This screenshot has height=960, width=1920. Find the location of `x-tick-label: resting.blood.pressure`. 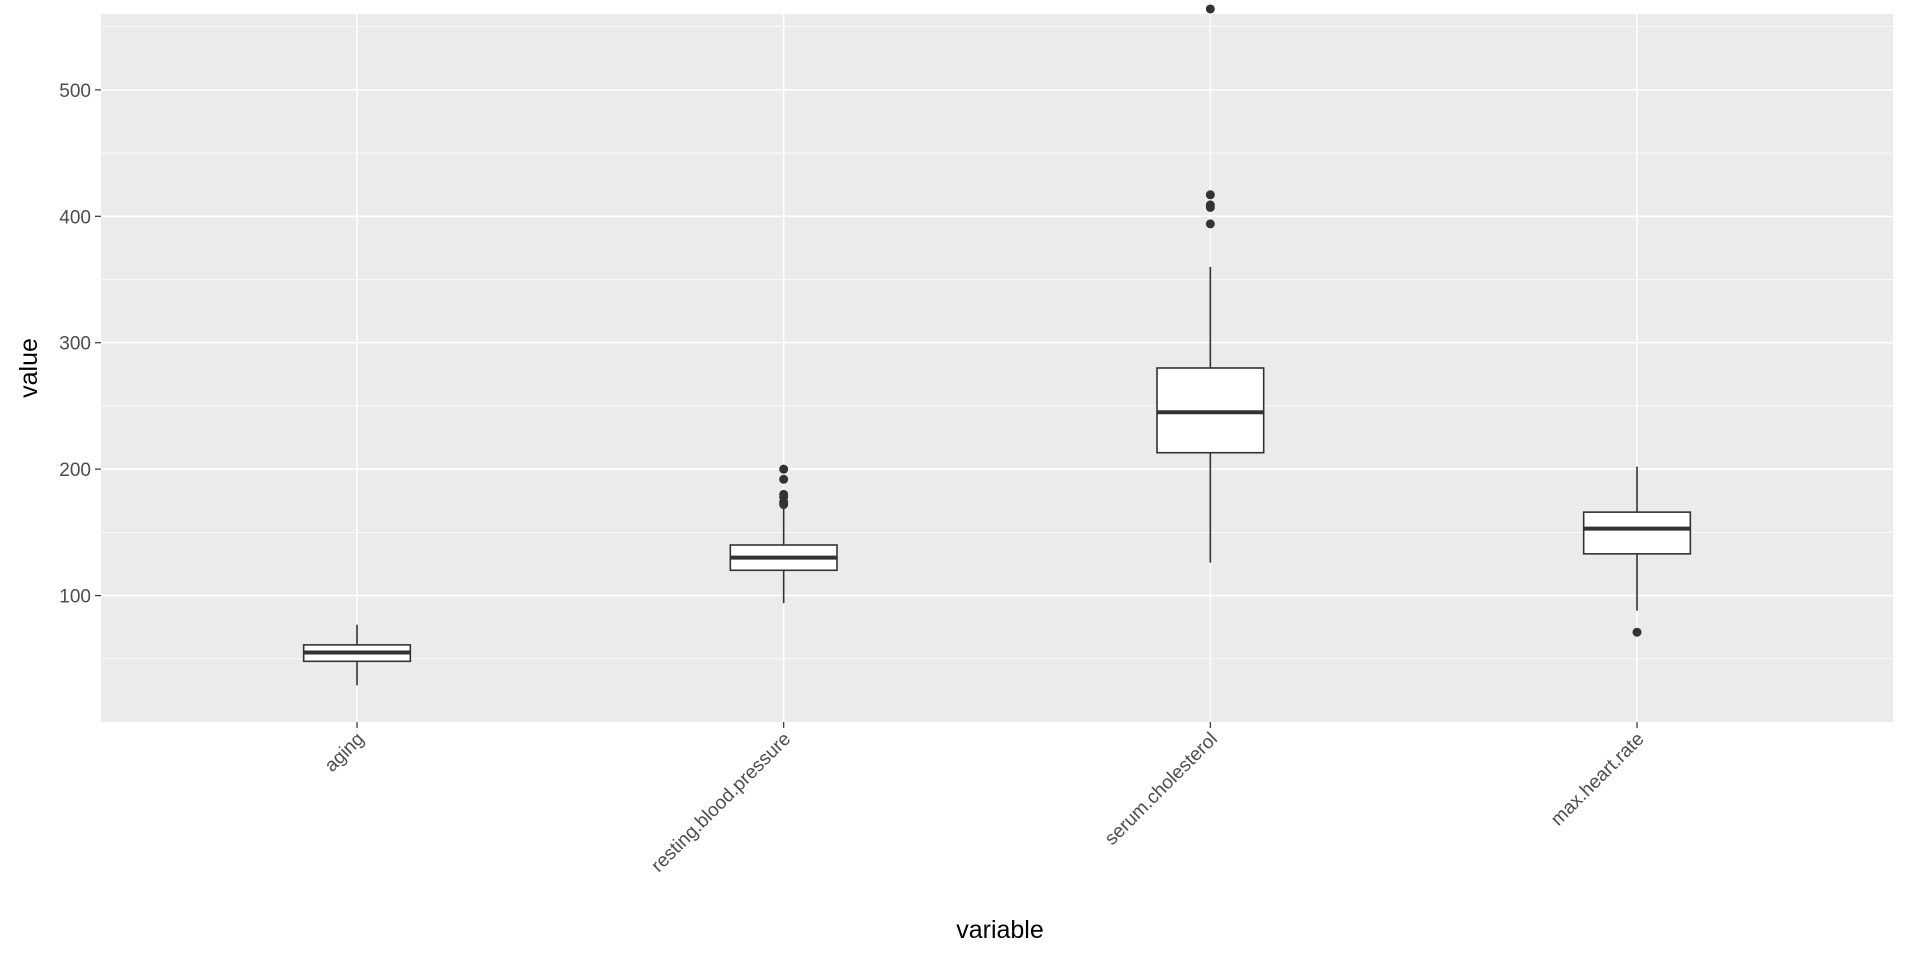

x-tick-label: resting.blood.pressure is located at coordinates (721, 803).